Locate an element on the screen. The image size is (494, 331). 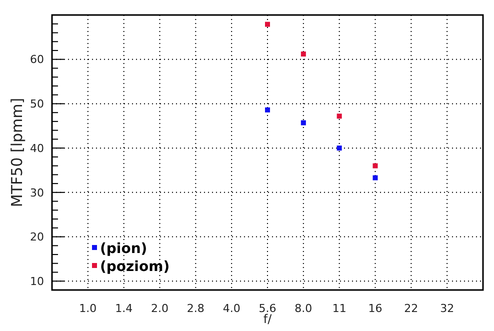
x-tick-label: 32 is located at coordinates (447, 308).